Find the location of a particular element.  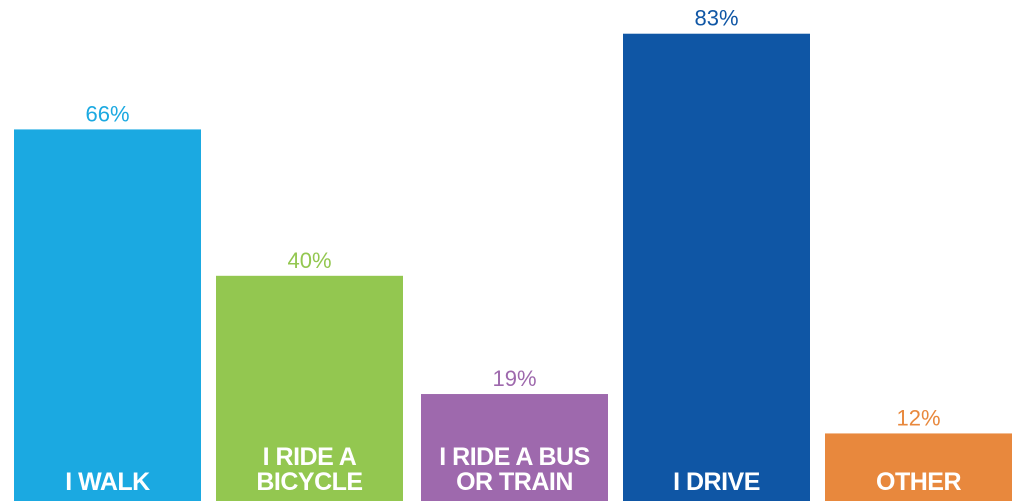

category-label: I WALK is located at coordinates (107, 482).